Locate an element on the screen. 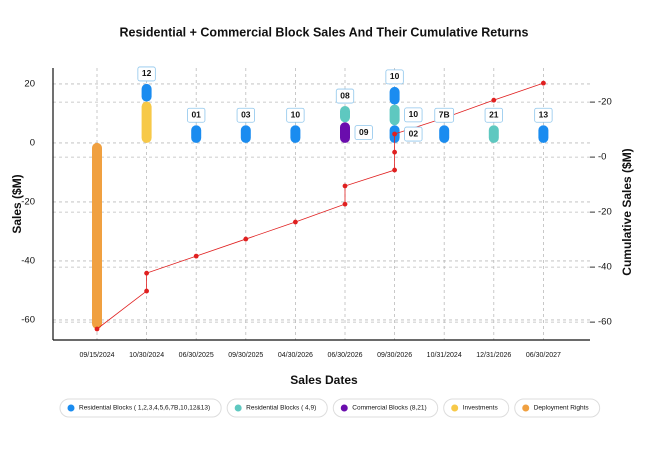 The image size is (648, 449). segment-label-box: 02 is located at coordinates (413, 134).